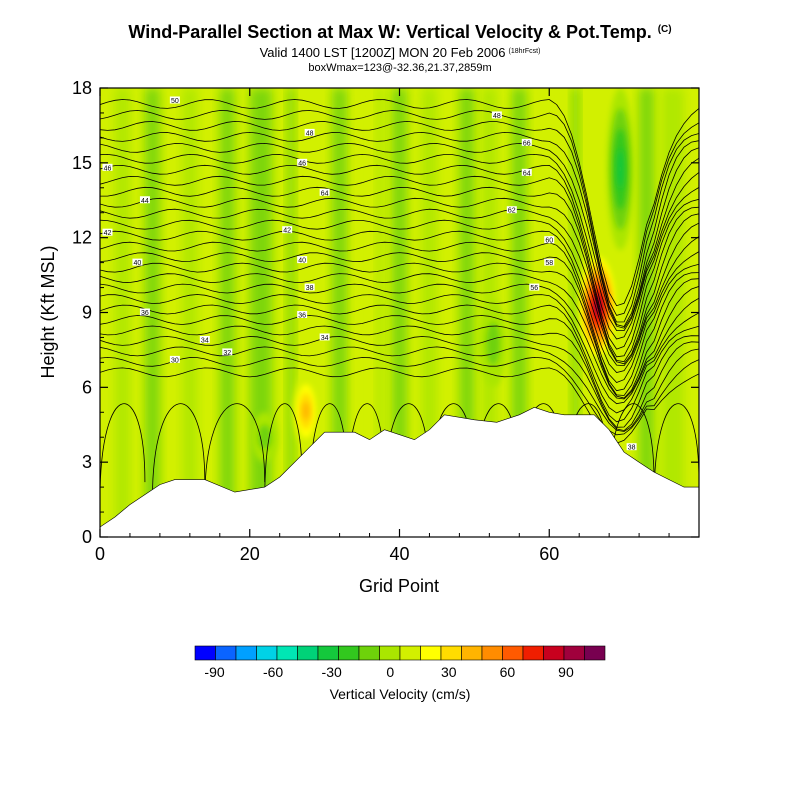  I want to click on contour-label: 60, so click(549, 241).